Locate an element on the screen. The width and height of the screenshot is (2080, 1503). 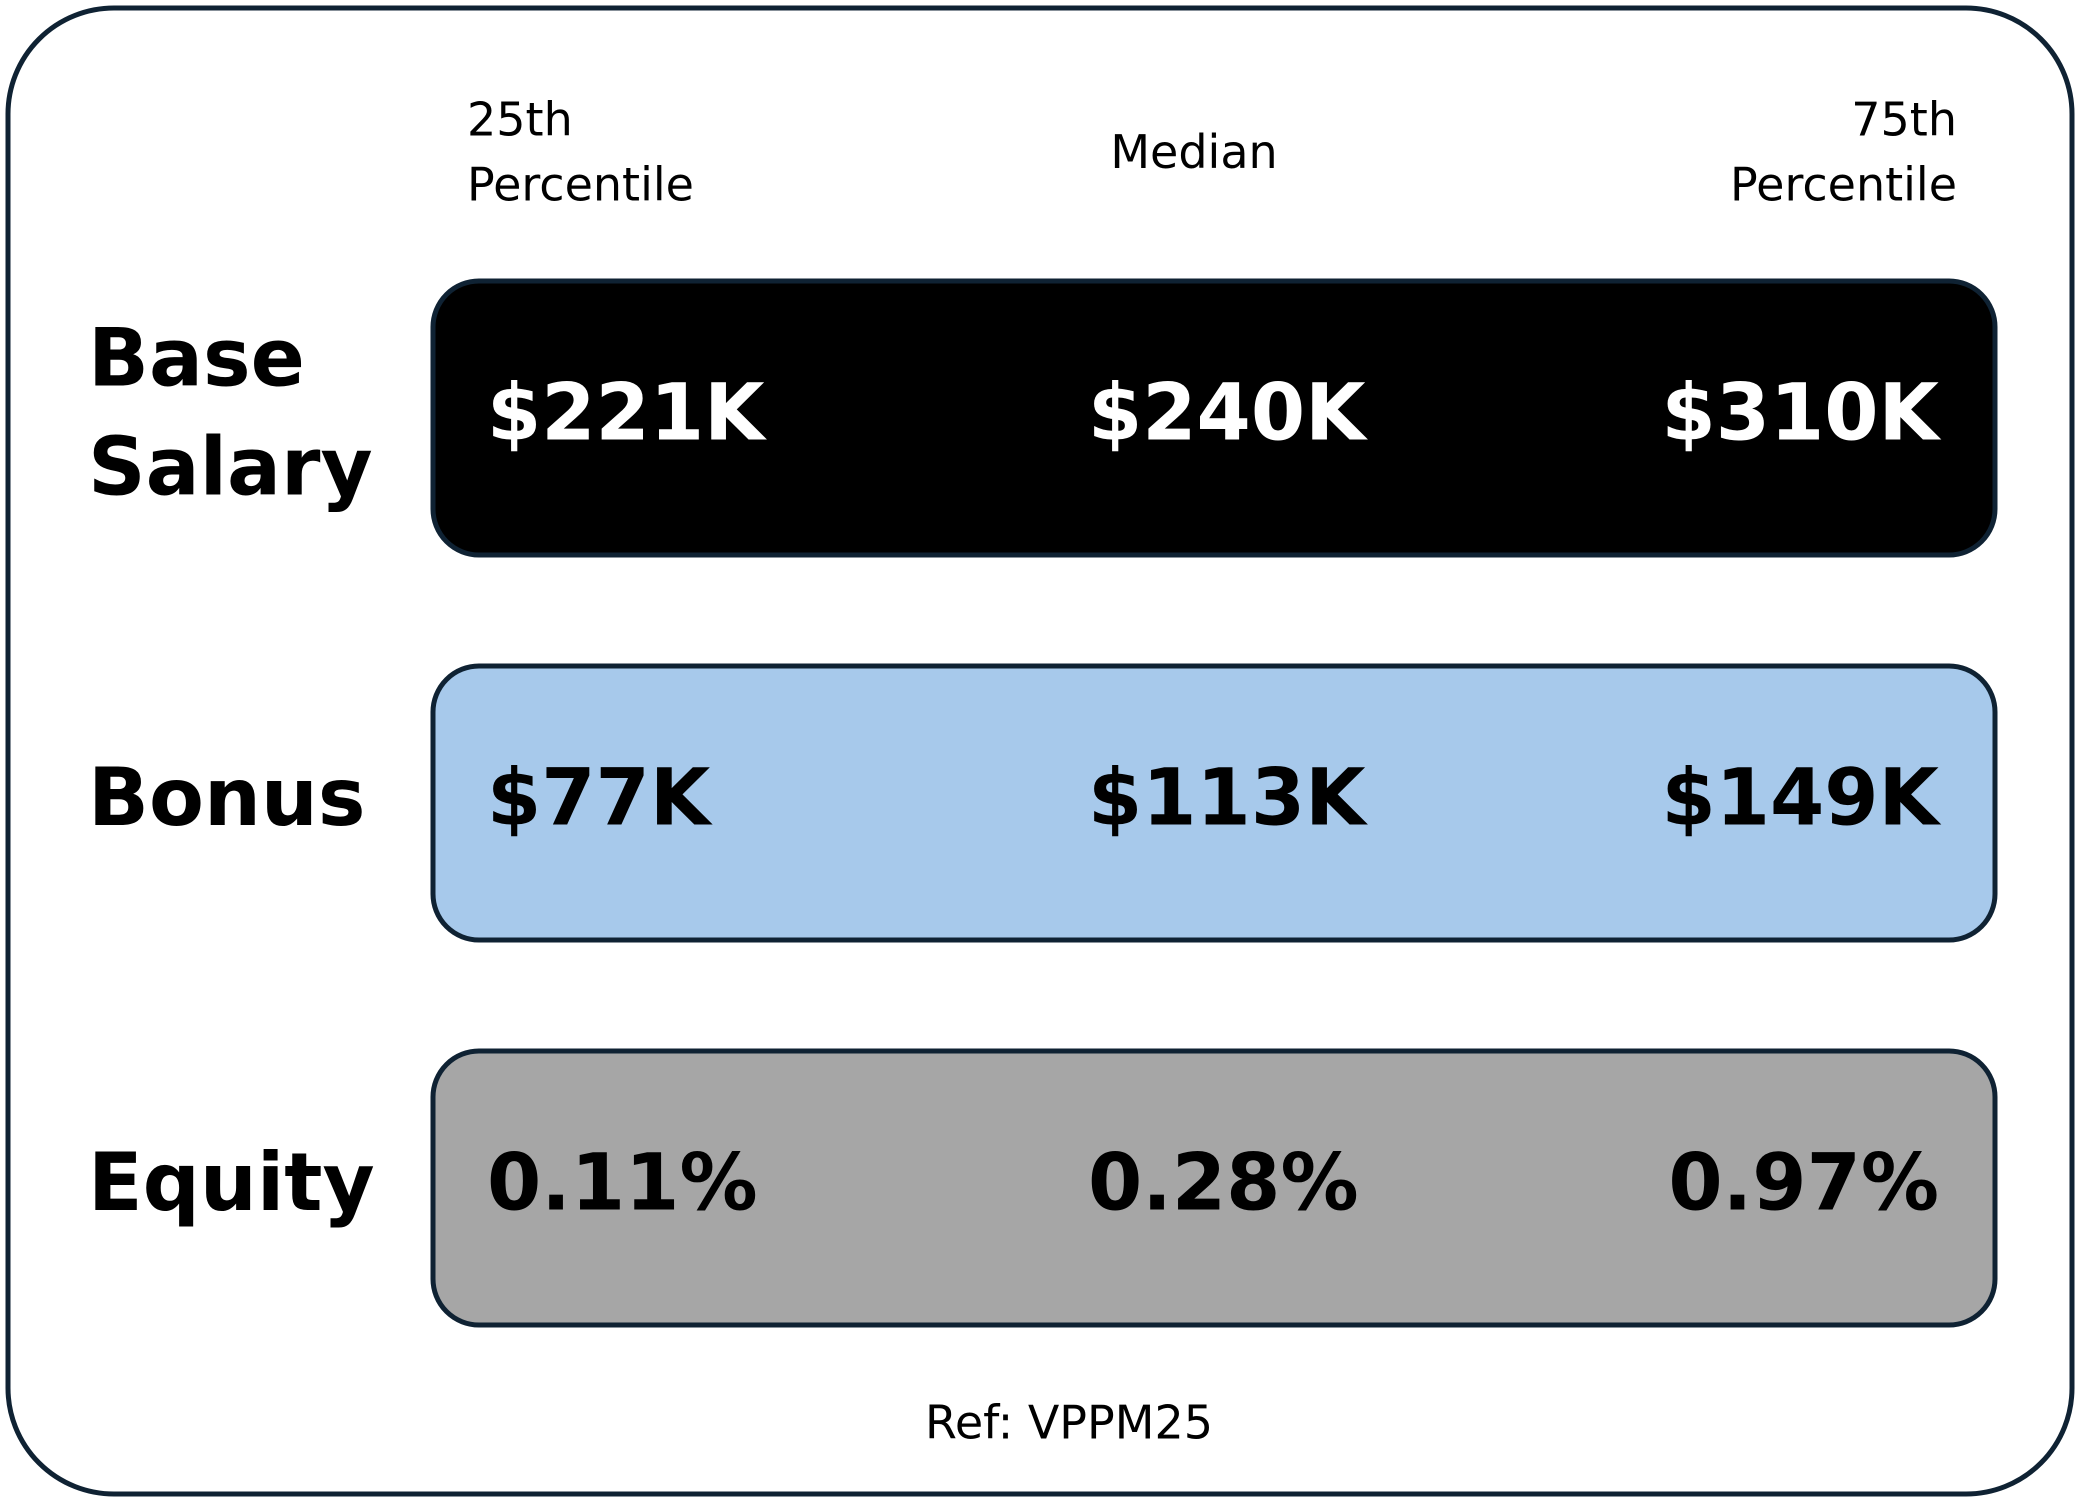
row-label: Equity is located at coordinates (231, 1182).